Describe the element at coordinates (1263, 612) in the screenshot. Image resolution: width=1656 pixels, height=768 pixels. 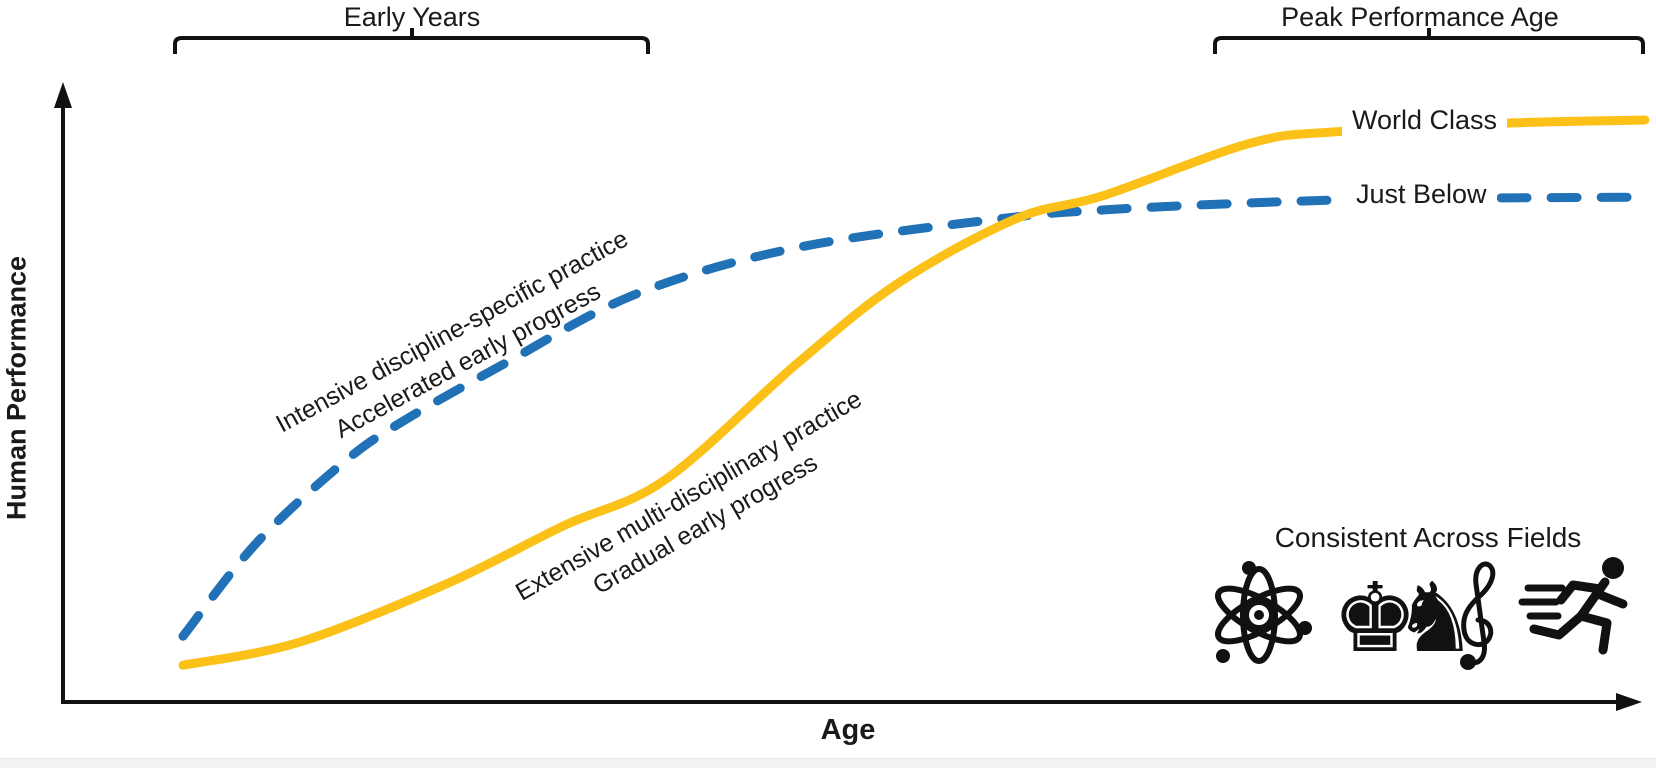
I see `atom-icon` at that location.